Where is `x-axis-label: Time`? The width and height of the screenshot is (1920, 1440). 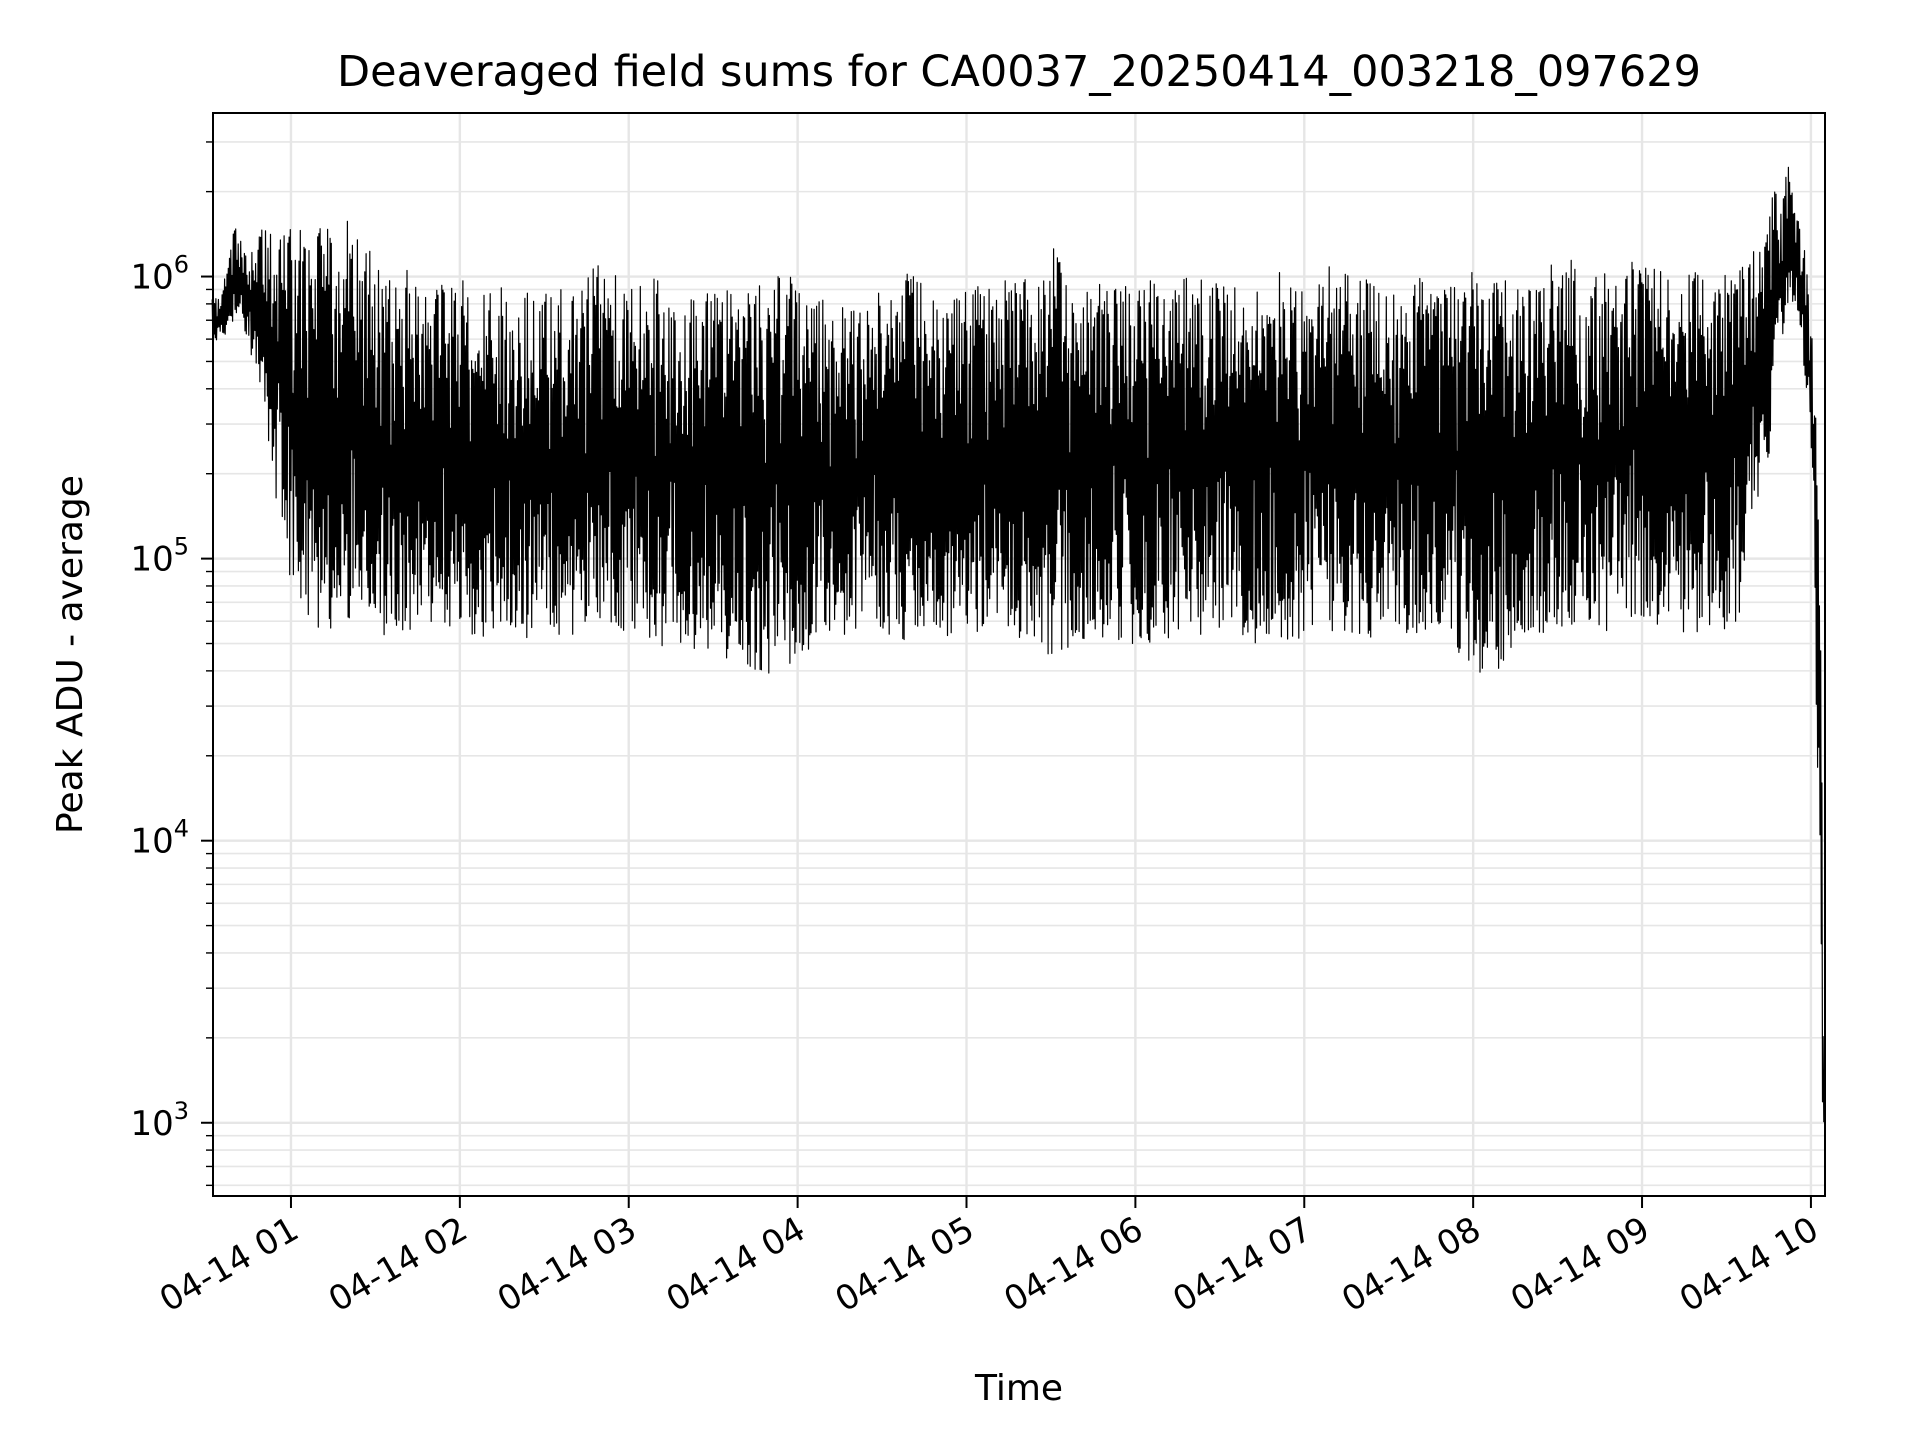
x-axis-label: Time is located at coordinates (1018, 1388).